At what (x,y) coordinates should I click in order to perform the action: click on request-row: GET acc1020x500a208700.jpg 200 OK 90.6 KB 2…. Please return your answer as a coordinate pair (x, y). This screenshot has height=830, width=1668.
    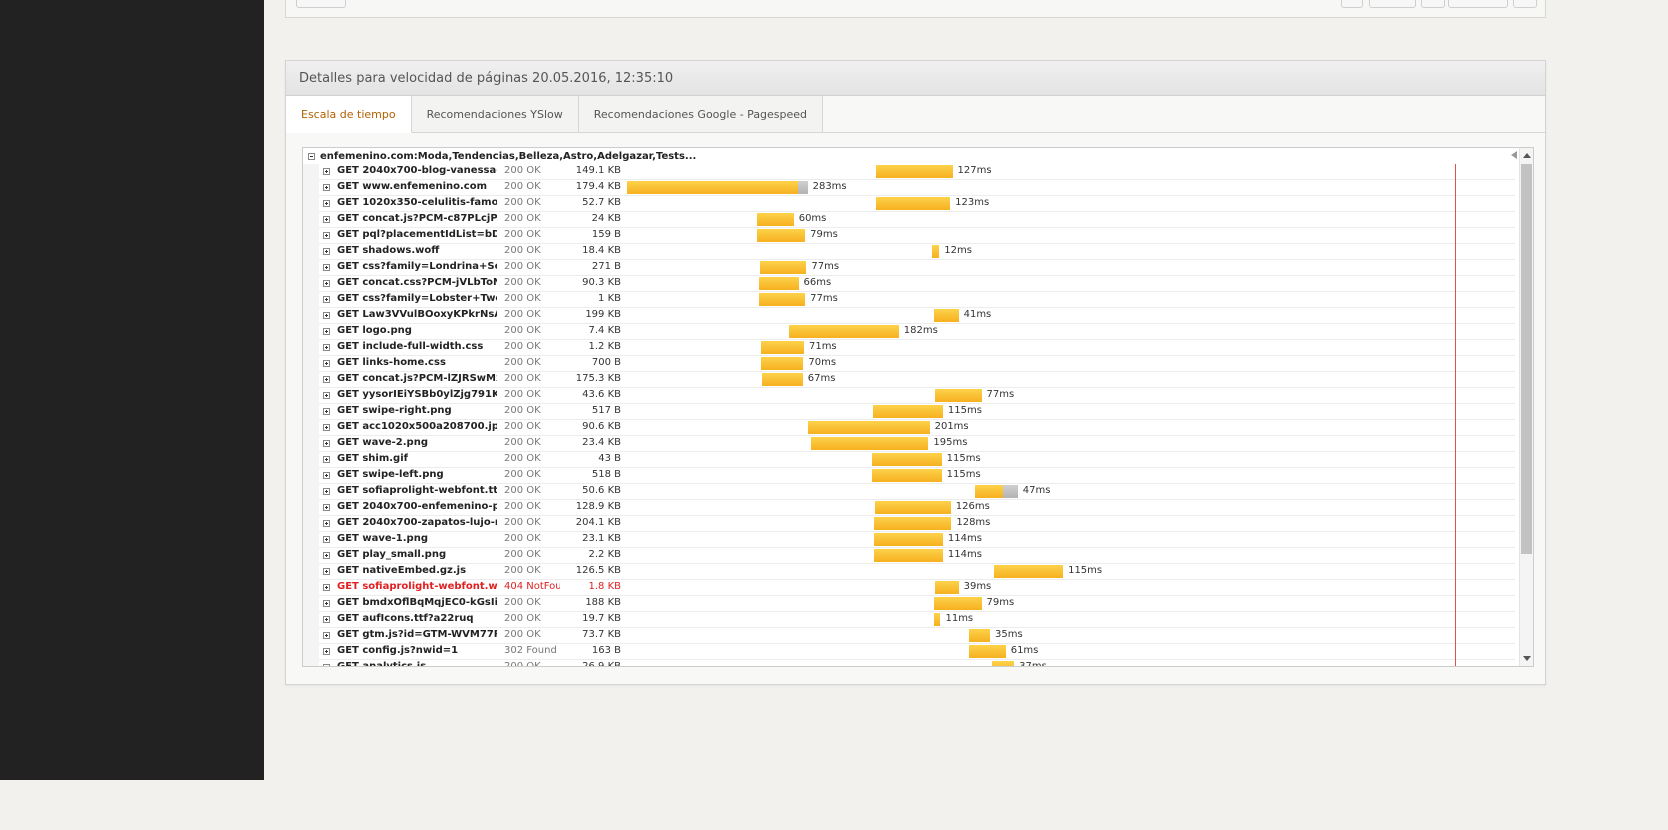
    Looking at the image, I should click on (909, 428).